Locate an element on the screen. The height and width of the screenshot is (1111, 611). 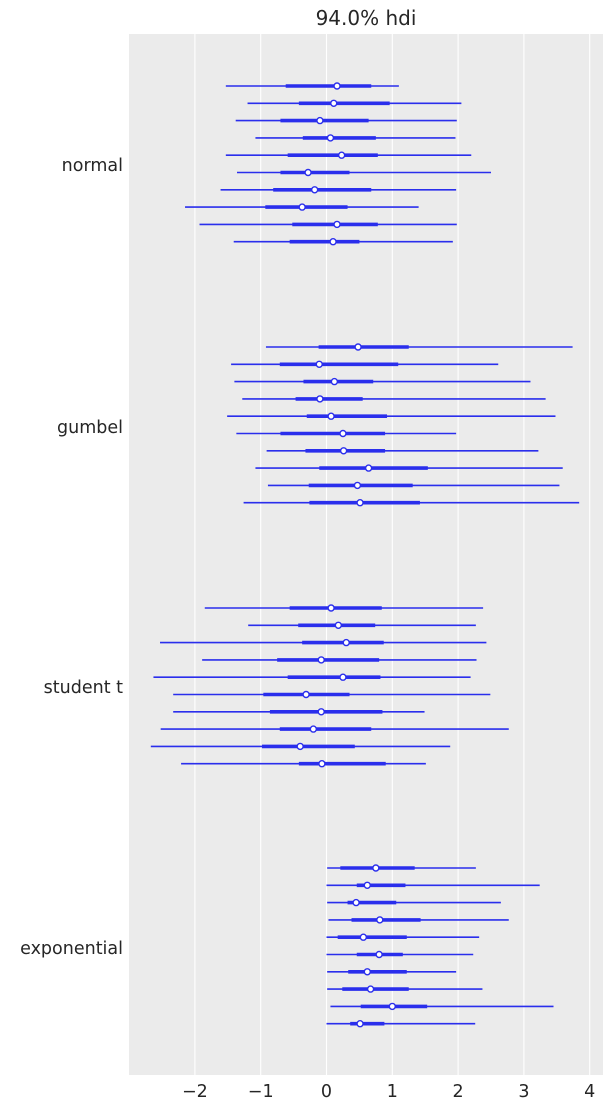
group-label: gumbel is located at coordinates (90, 428).